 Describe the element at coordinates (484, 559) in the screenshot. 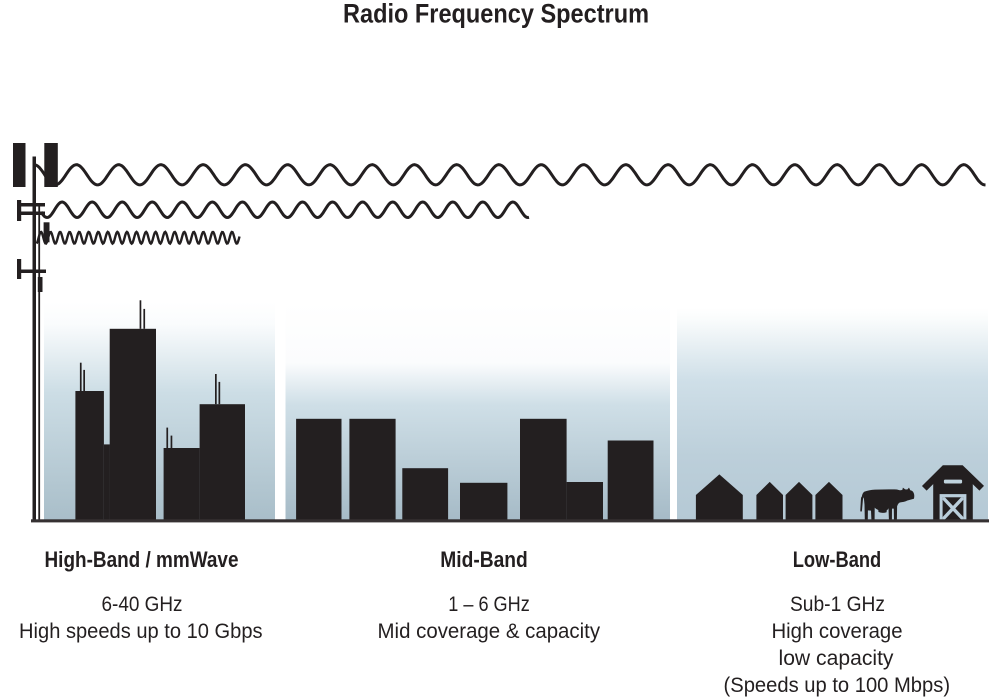

I see `svg-text: Mid-Band` at that location.